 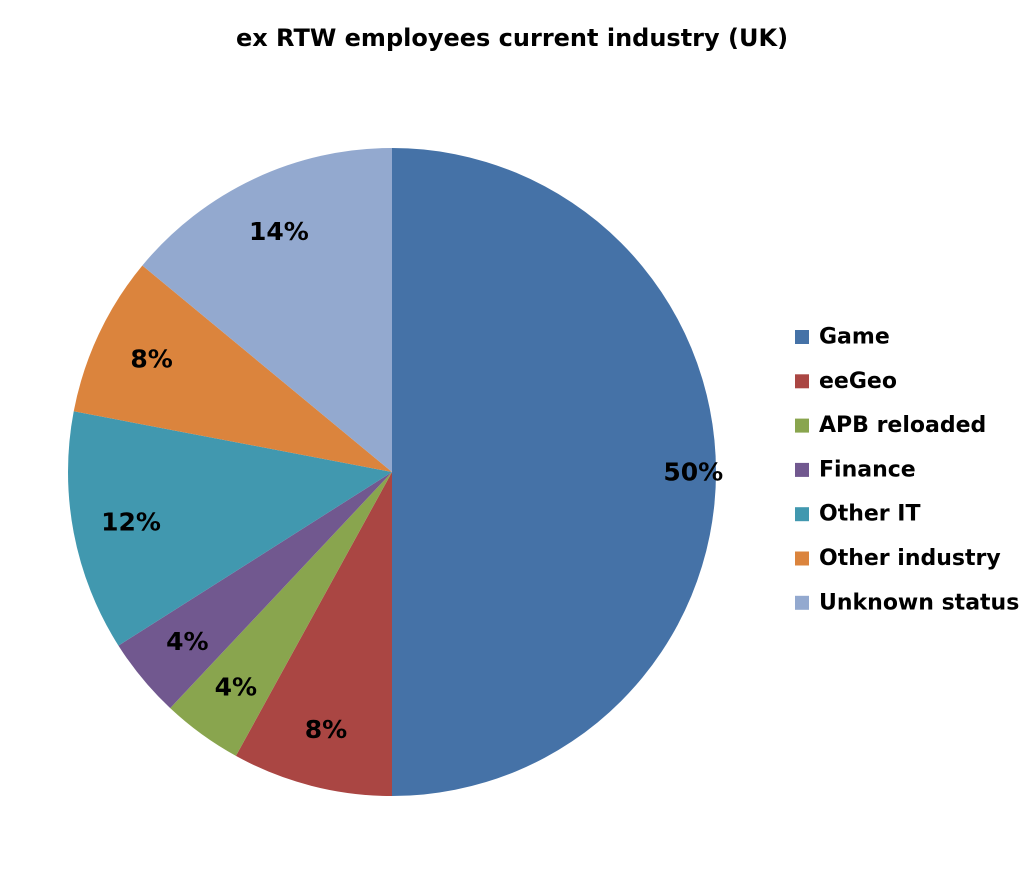 I want to click on legend-label-other-industry: Other industry, so click(x=910, y=558).